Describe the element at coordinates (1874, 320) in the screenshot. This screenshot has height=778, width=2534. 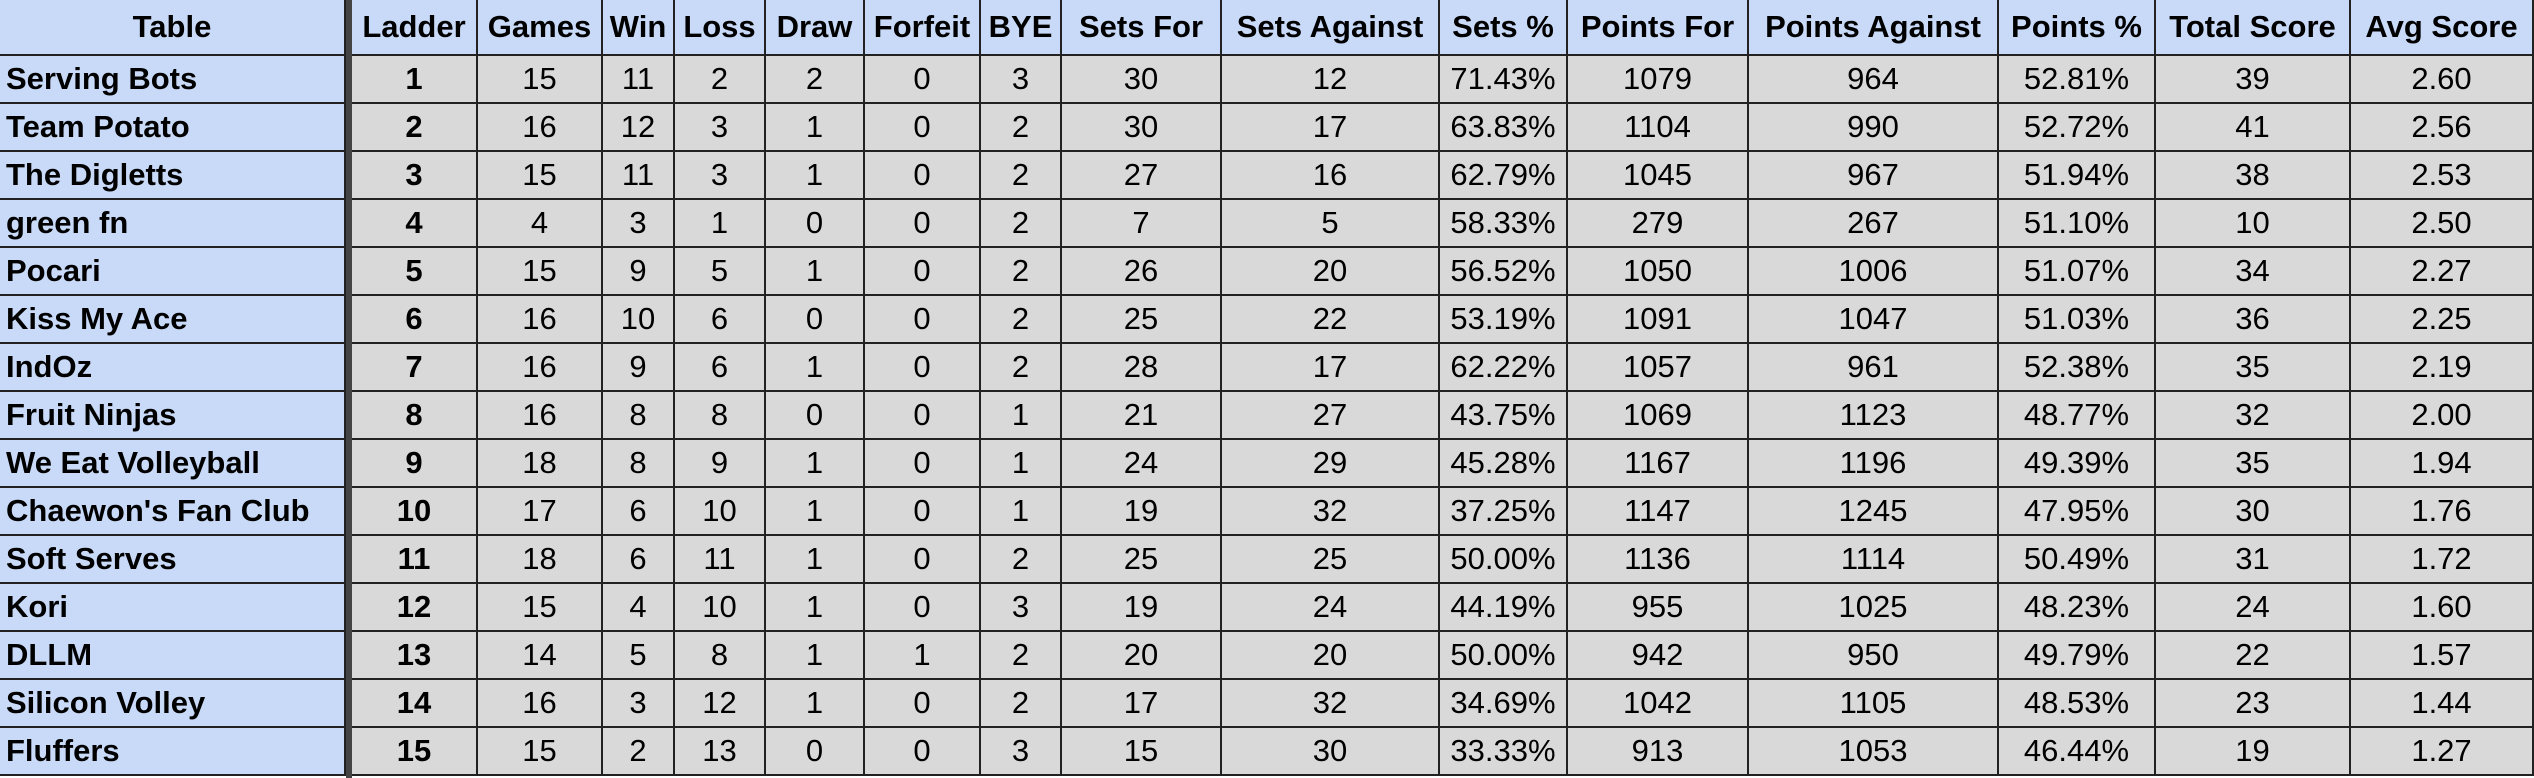
I see `stat-cell: 1047` at that location.